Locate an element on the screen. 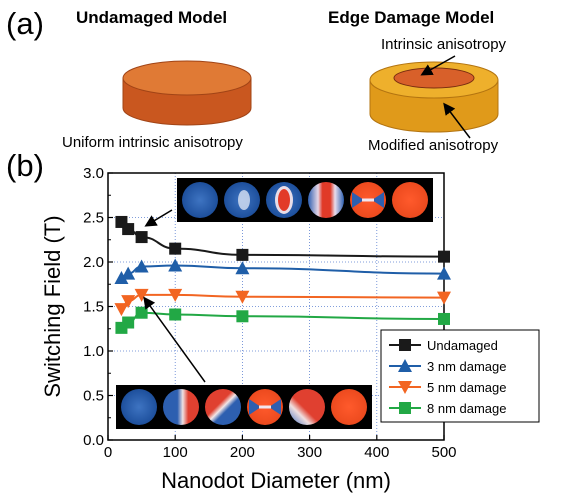  y-tick-label: 1.5 is located at coordinates (93, 307).